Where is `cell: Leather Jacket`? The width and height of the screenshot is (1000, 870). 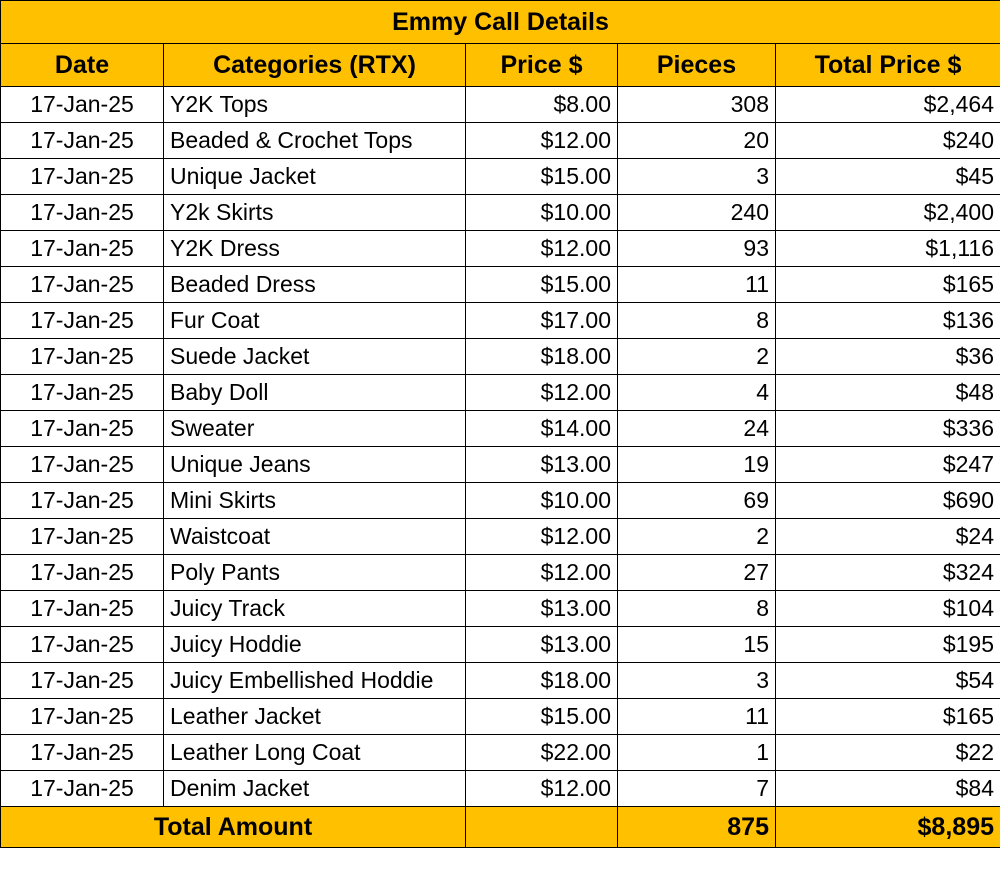
cell: Leather Jacket is located at coordinates (314, 716).